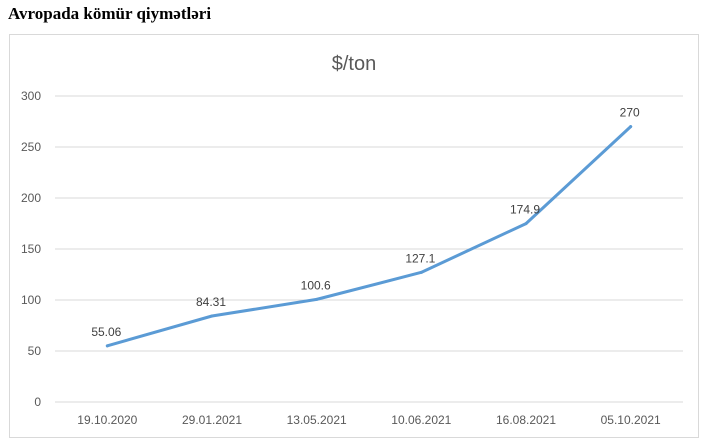 Image resolution: width=706 pixels, height=441 pixels. What do you see at coordinates (31, 96) in the screenshot?
I see `y-tick-label: 300` at bounding box center [31, 96].